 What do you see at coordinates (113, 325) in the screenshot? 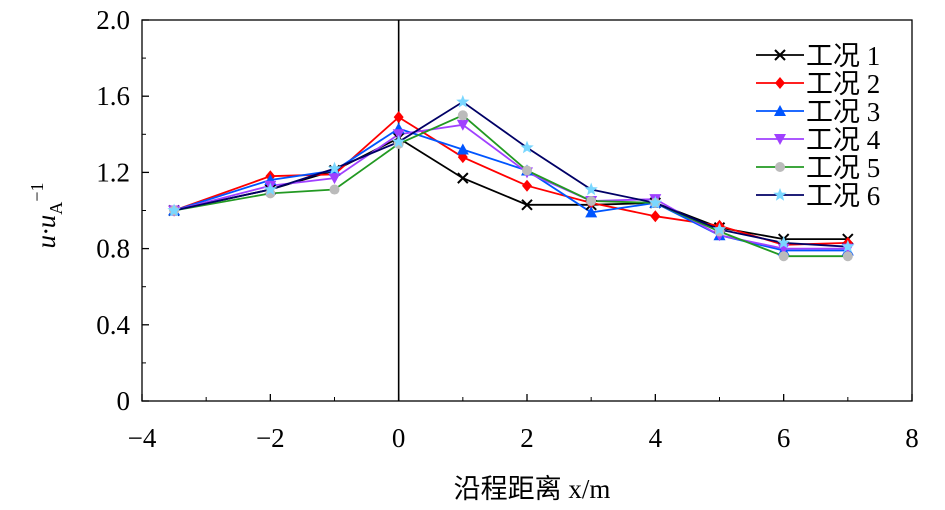
I see `y-tick-label: 0.4` at bounding box center [113, 325].